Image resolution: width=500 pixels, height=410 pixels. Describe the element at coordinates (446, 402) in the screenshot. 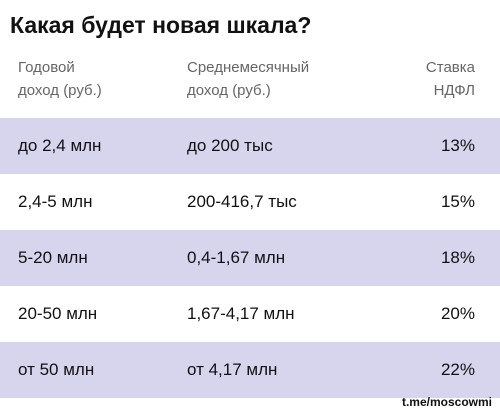

I see `footer: t.me/moscowmi` at that location.